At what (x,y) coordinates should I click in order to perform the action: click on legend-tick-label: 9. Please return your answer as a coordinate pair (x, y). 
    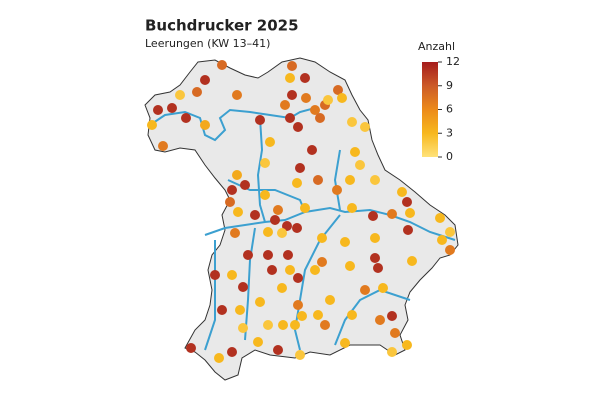
    Looking at the image, I should click on (449, 85).